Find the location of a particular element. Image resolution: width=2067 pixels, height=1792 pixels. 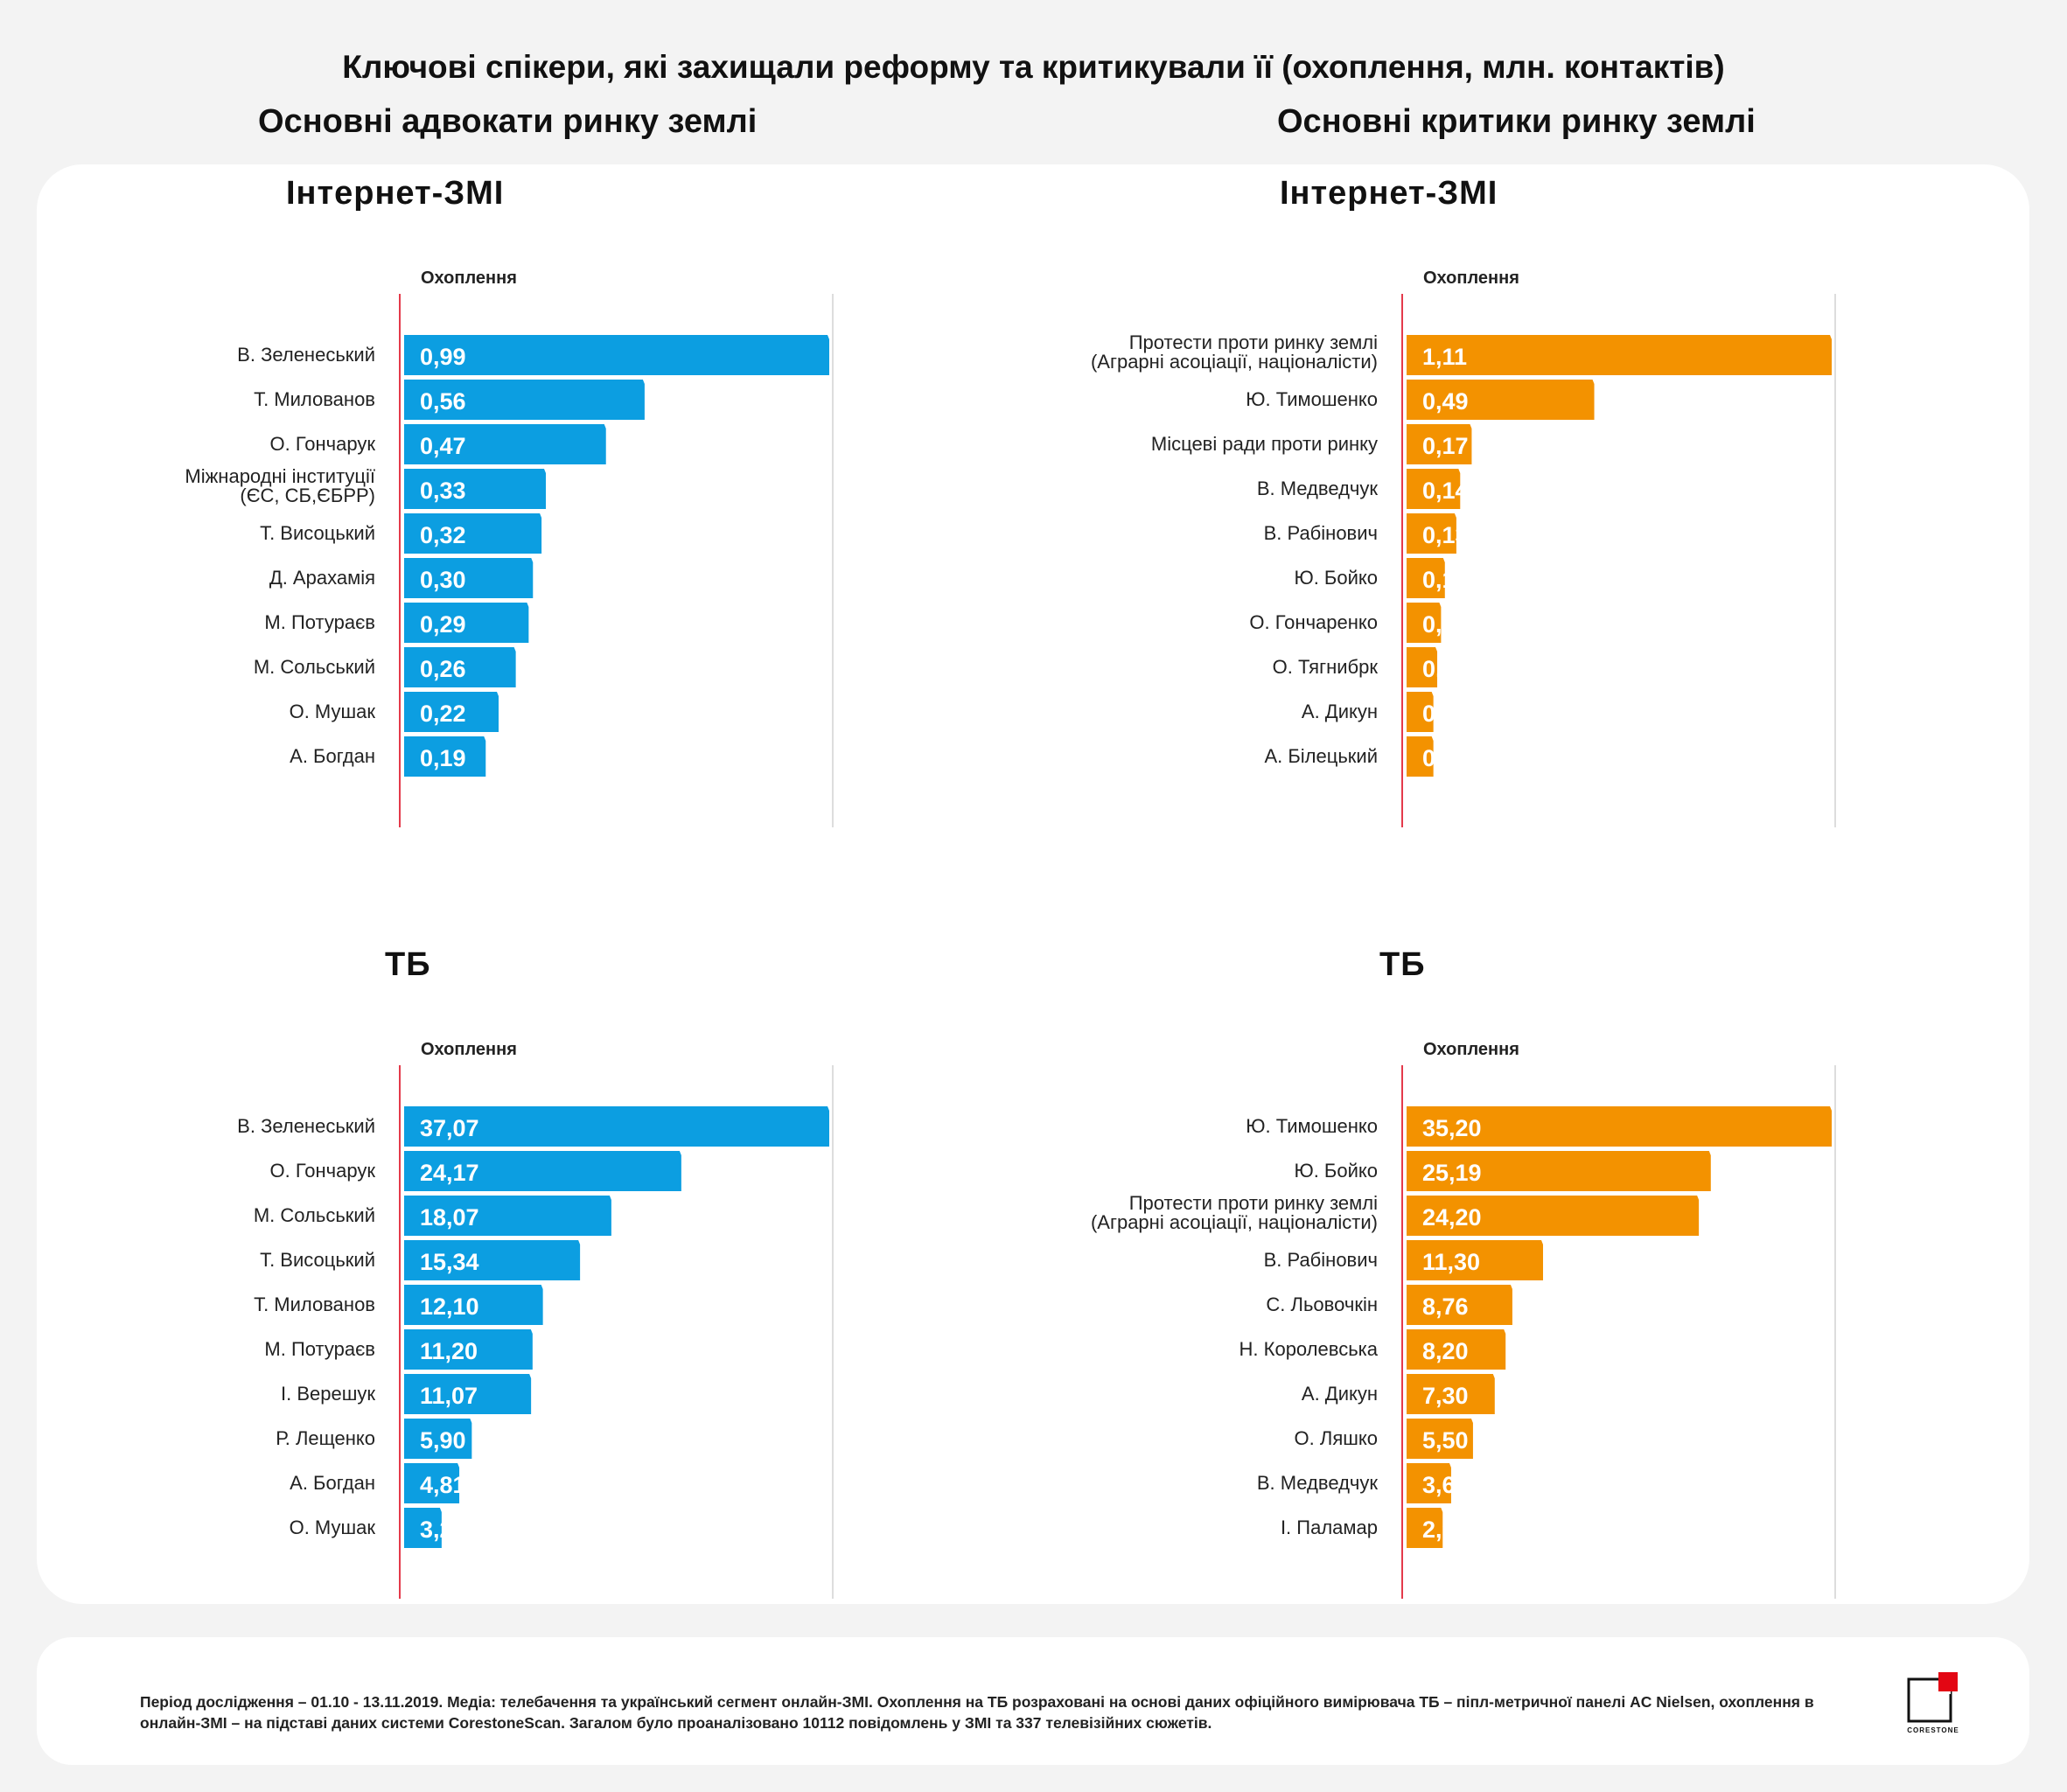

data-label: 15,34 is located at coordinates (449, 1262).